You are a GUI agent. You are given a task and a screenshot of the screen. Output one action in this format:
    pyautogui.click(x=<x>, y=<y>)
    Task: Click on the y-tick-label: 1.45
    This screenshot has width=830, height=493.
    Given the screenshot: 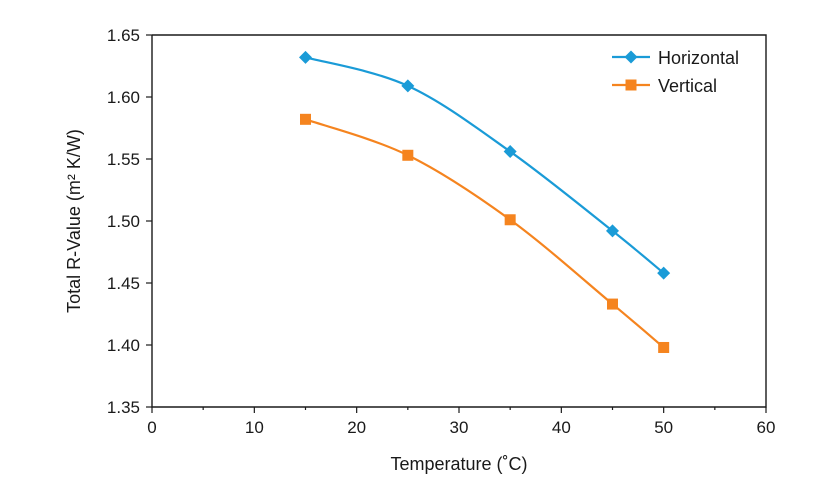 What is the action you would take?
    pyautogui.click(x=123, y=283)
    